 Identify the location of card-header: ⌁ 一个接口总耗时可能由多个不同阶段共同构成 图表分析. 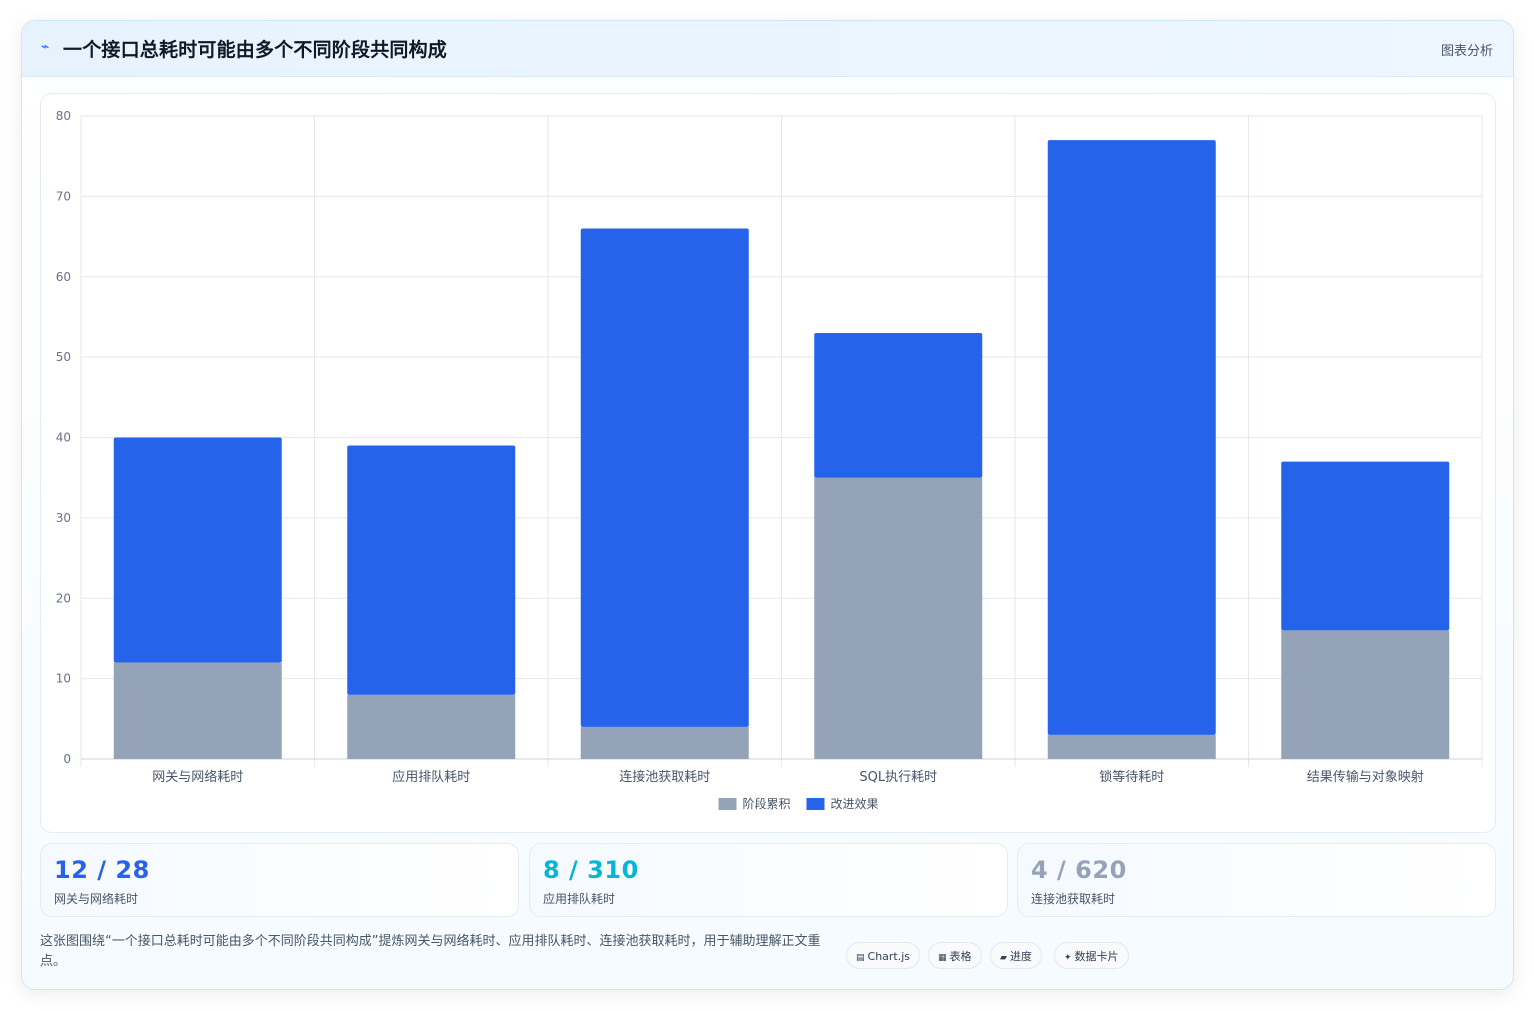
(767, 49).